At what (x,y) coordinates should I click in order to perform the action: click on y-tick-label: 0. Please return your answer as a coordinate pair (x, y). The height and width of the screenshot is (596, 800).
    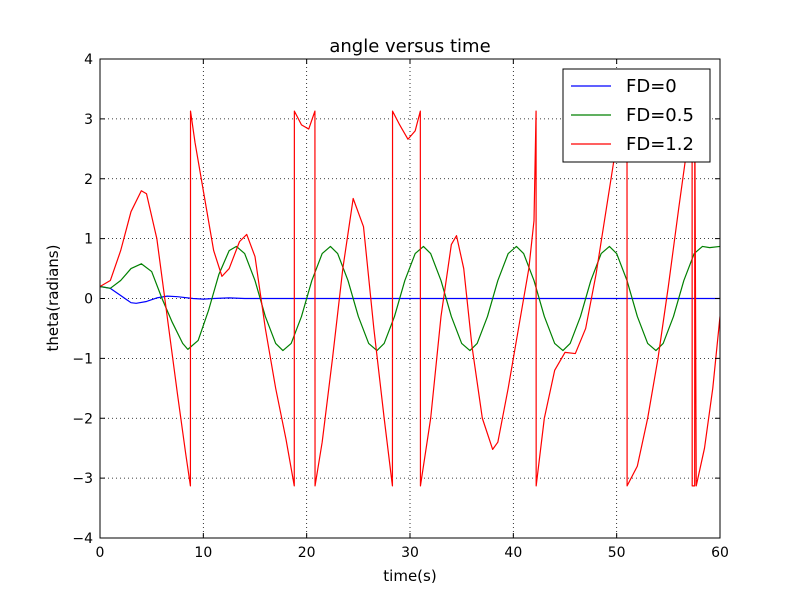
    Looking at the image, I should click on (88, 300).